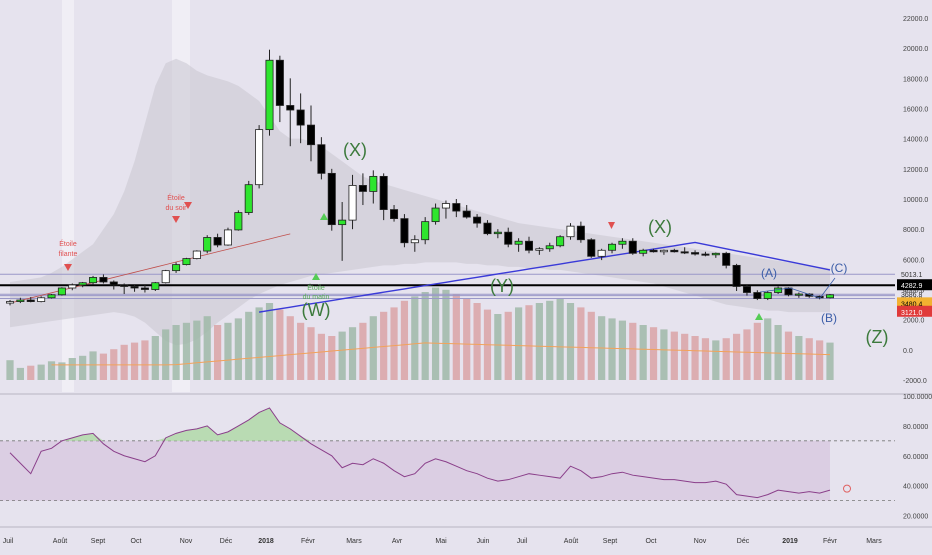 The height and width of the screenshot is (555, 932). Describe the element at coordinates (769, 273) in the screenshot. I see `elliott-wave-label: (A)` at that location.